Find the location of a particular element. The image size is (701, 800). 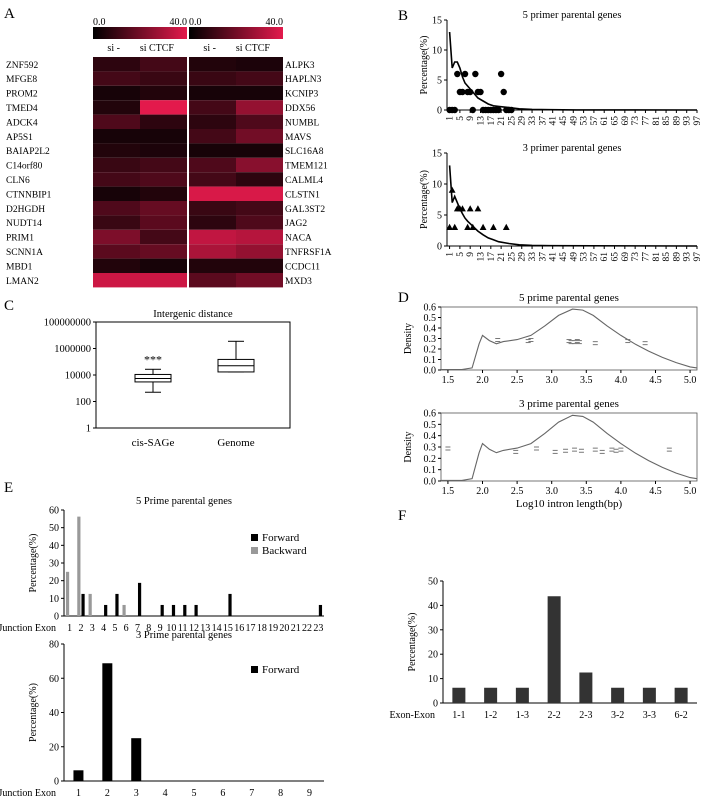

y-tick-label: 30 is located at coordinates (54, 564).